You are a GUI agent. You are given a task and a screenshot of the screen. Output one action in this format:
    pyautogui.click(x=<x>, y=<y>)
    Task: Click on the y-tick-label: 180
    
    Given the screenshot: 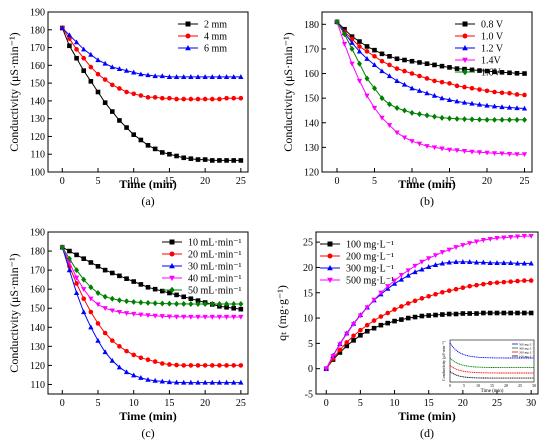 What is the action you would take?
    pyautogui.click(x=37, y=252)
    